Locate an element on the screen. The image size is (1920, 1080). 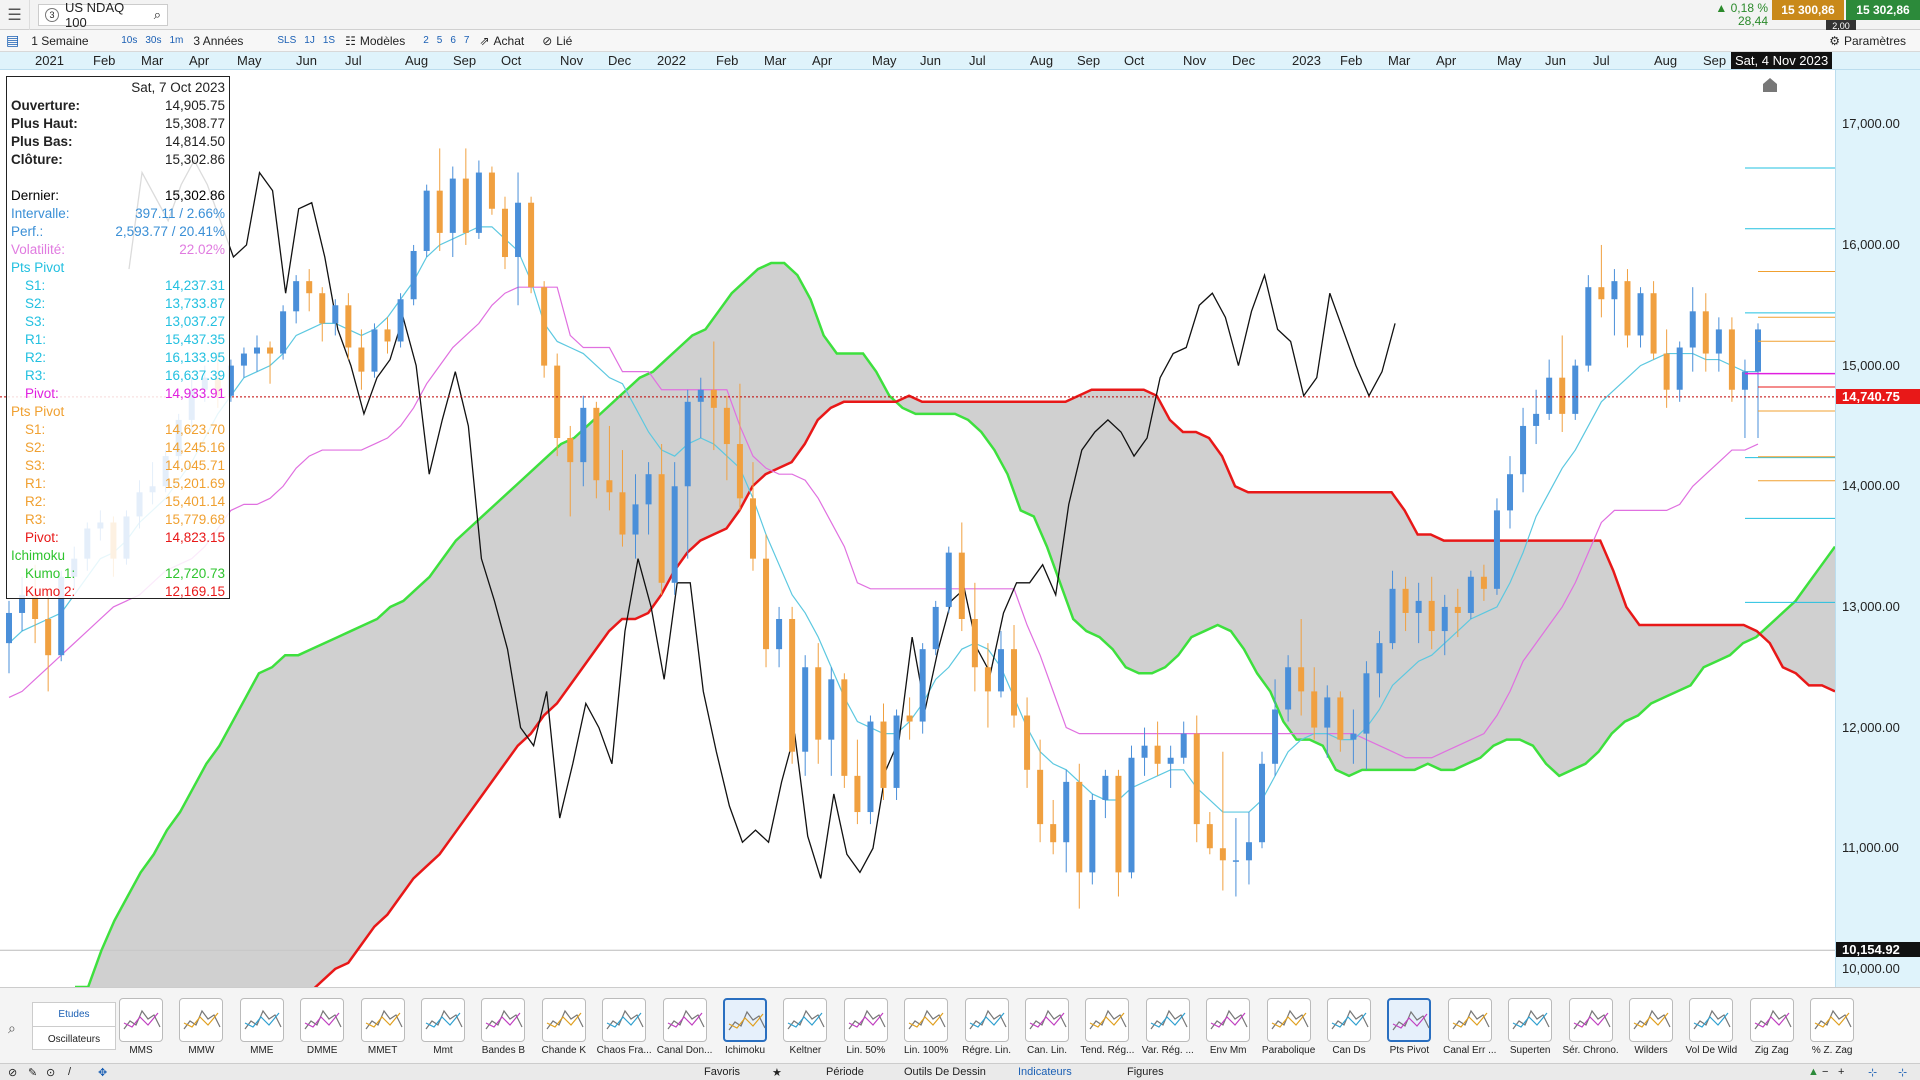
price-label: 10,000.00 is located at coordinates (1871, 968).